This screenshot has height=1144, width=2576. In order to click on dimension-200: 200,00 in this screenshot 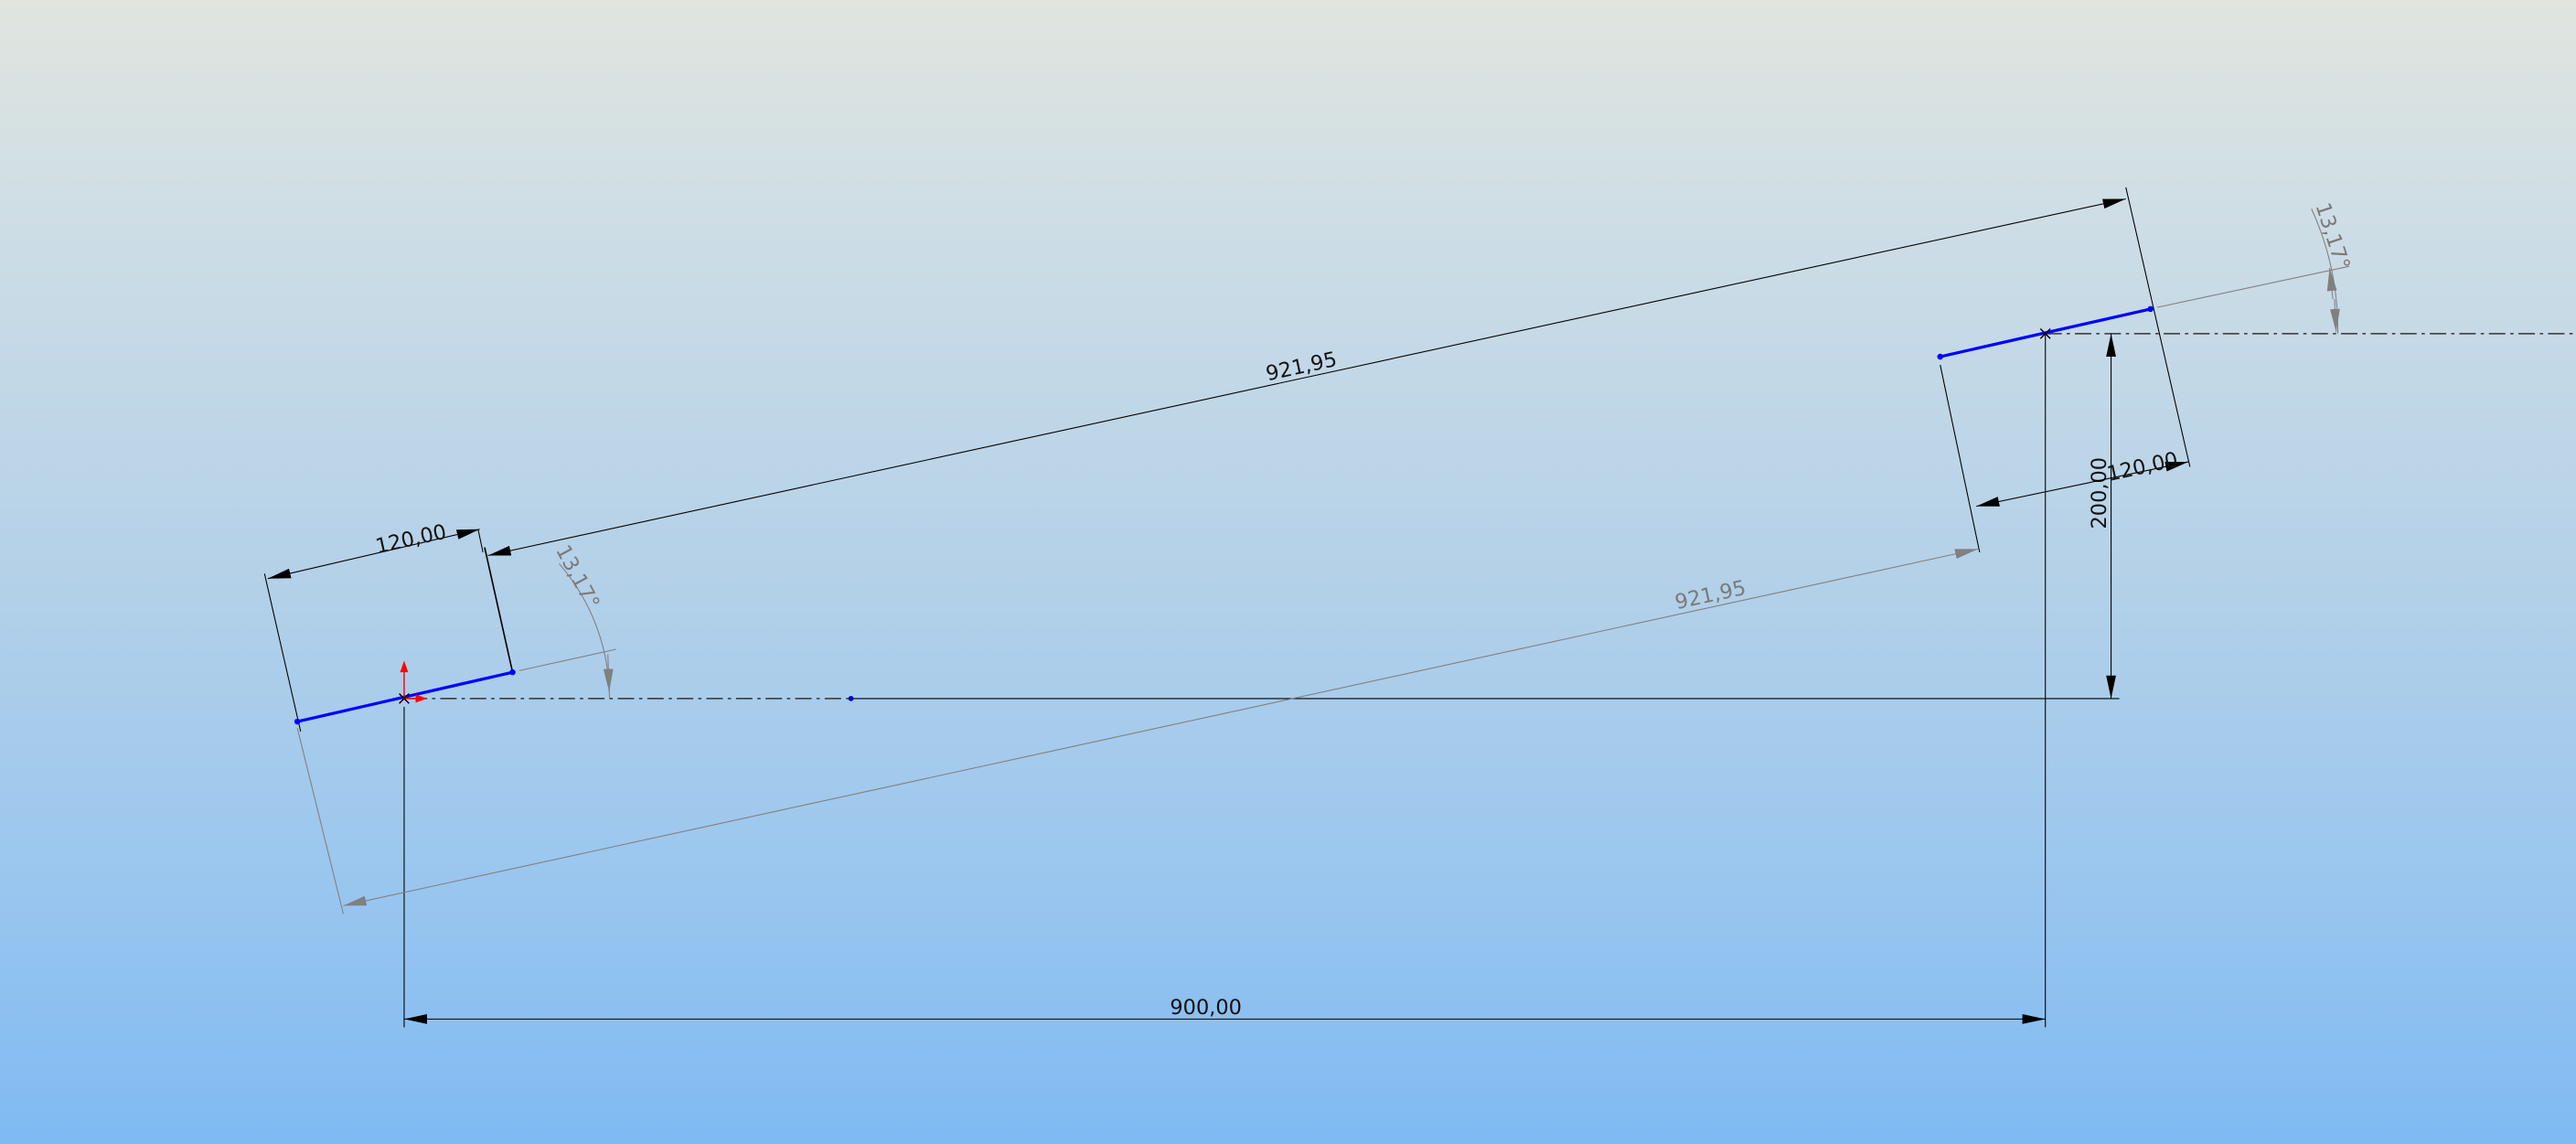, I will do `click(2102, 516)`.